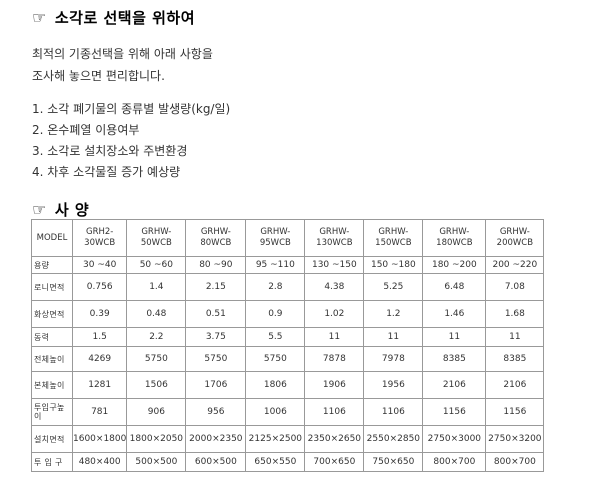 This screenshot has height=502, width=596. Describe the element at coordinates (156, 439) in the screenshot. I see `table-cell: 1800×2050` at that location.